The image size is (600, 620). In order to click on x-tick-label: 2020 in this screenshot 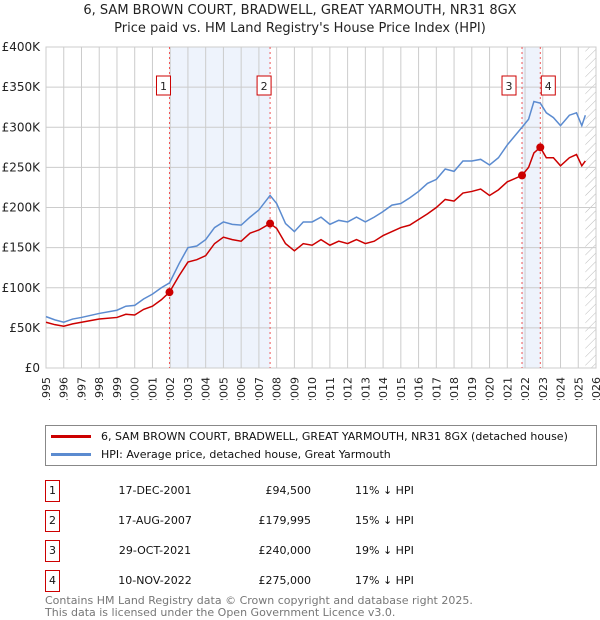, I will do `click(490, 388)`.